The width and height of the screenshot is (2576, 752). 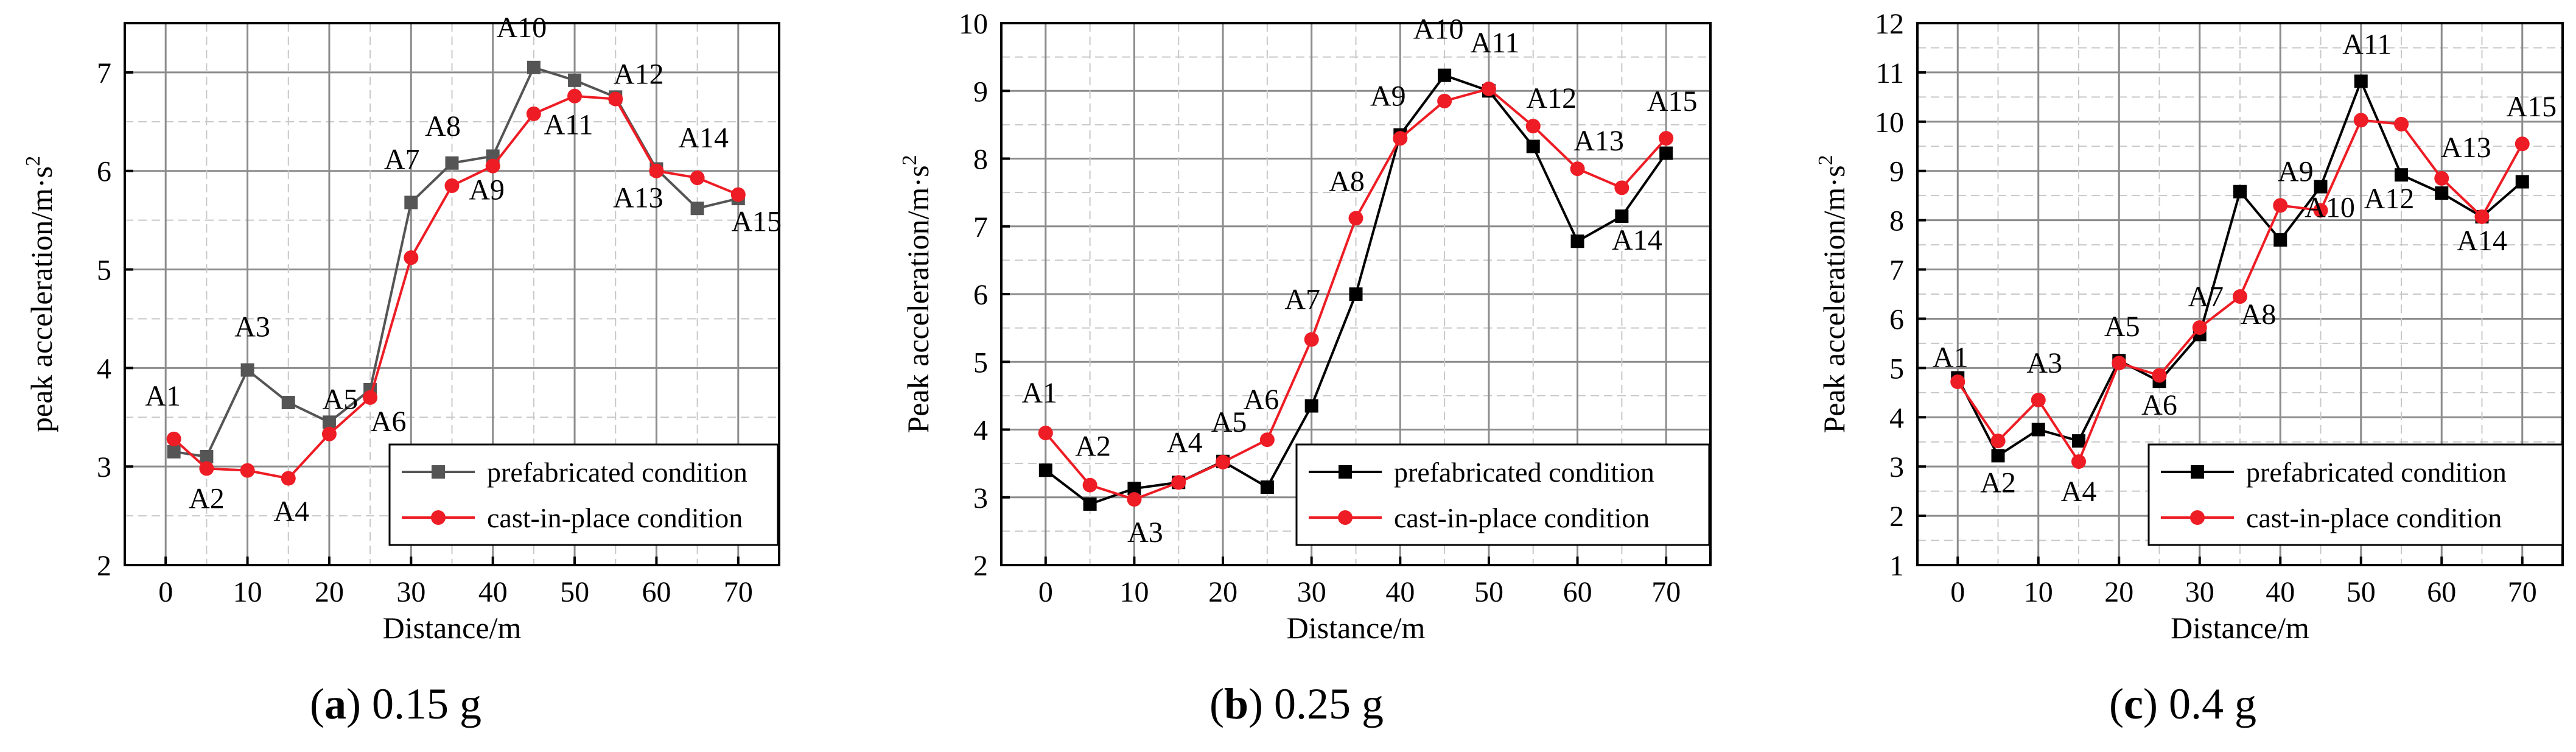 I want to click on chart-c-caption-letter: c, so click(x=2133, y=704).